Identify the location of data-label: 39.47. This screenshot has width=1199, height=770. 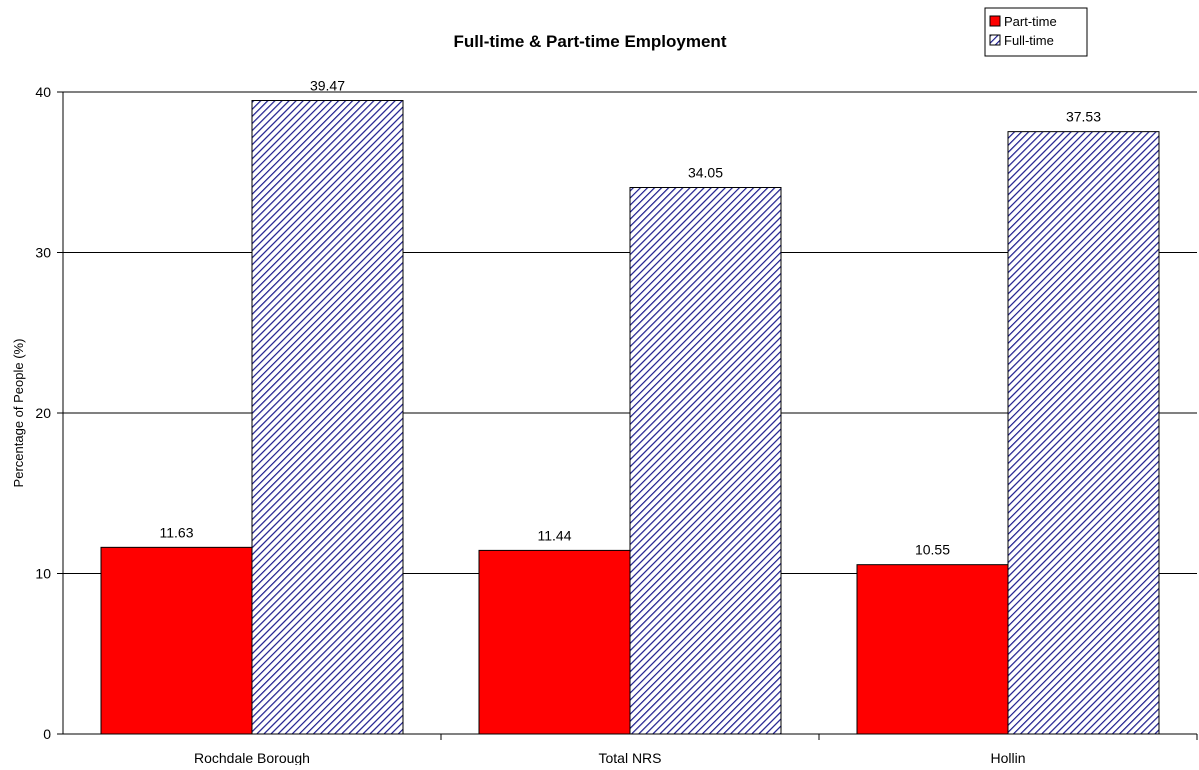
(327, 86).